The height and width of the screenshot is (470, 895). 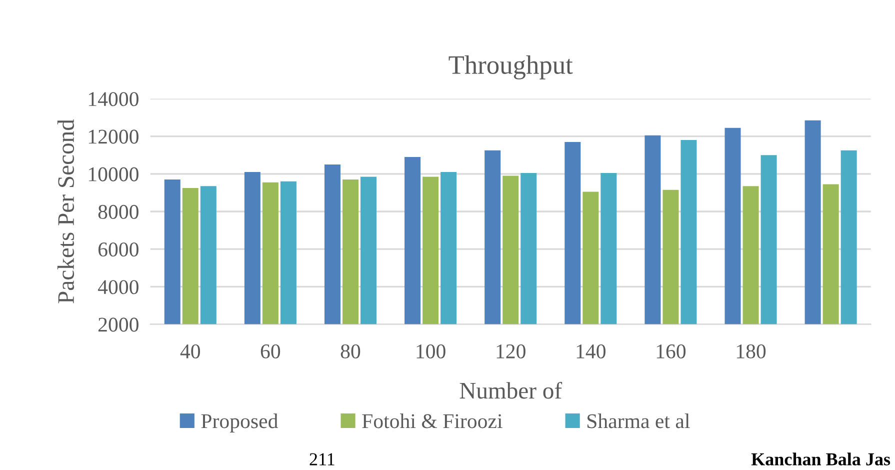 I want to click on x-tick-label: 40, so click(x=190, y=351).